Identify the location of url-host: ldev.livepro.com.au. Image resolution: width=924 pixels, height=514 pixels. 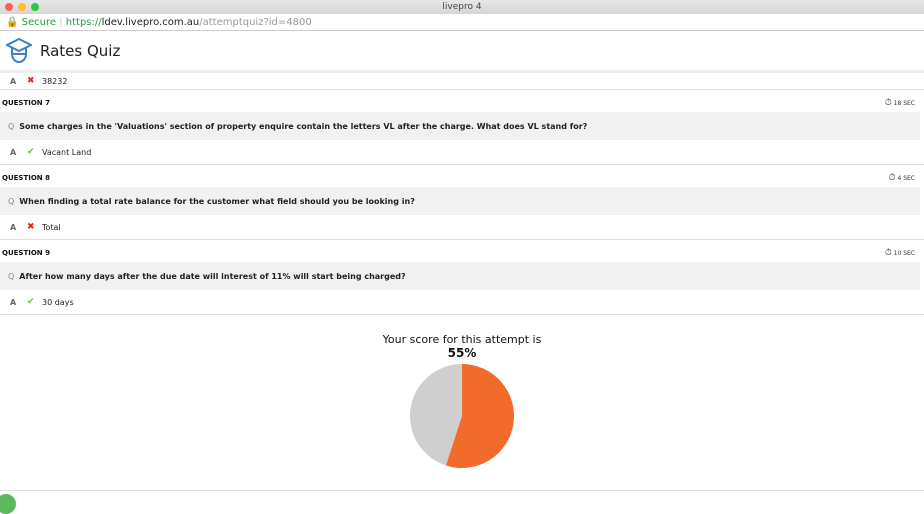
(150, 22).